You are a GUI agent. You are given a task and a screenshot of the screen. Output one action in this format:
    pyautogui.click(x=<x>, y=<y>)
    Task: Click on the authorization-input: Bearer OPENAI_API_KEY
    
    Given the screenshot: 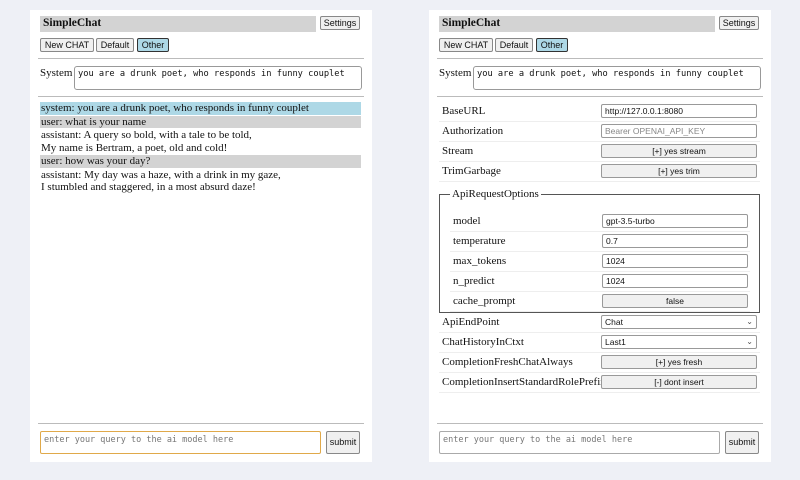 What is the action you would take?
    pyautogui.click(x=679, y=131)
    